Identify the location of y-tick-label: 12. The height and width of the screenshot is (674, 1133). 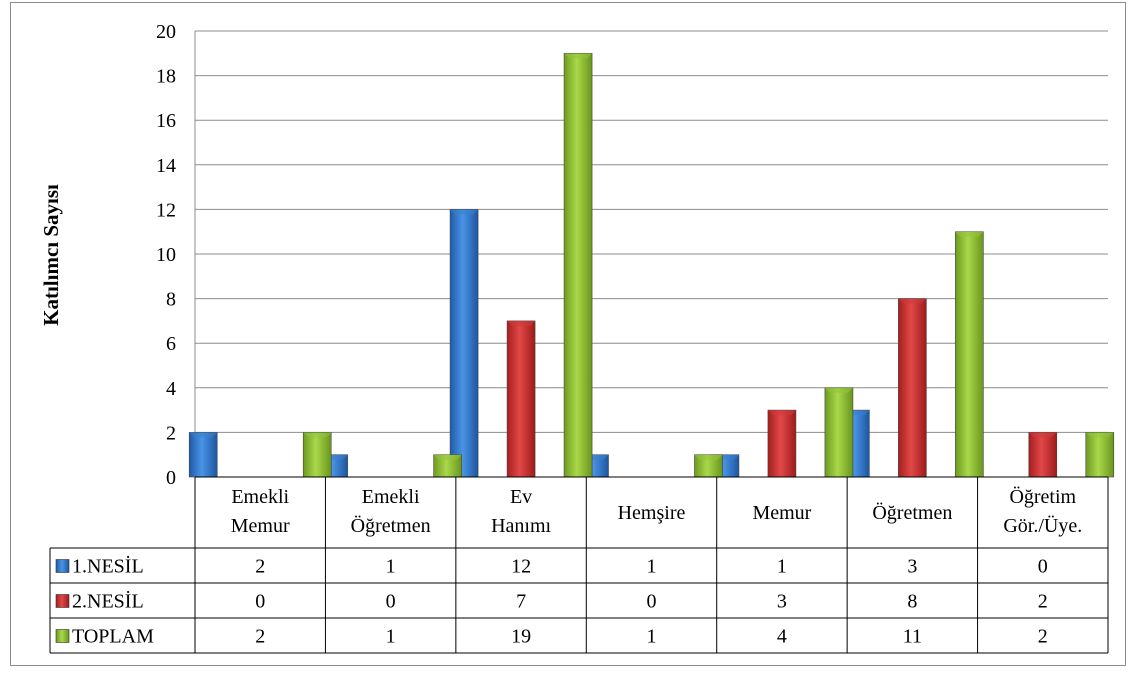
(166, 210).